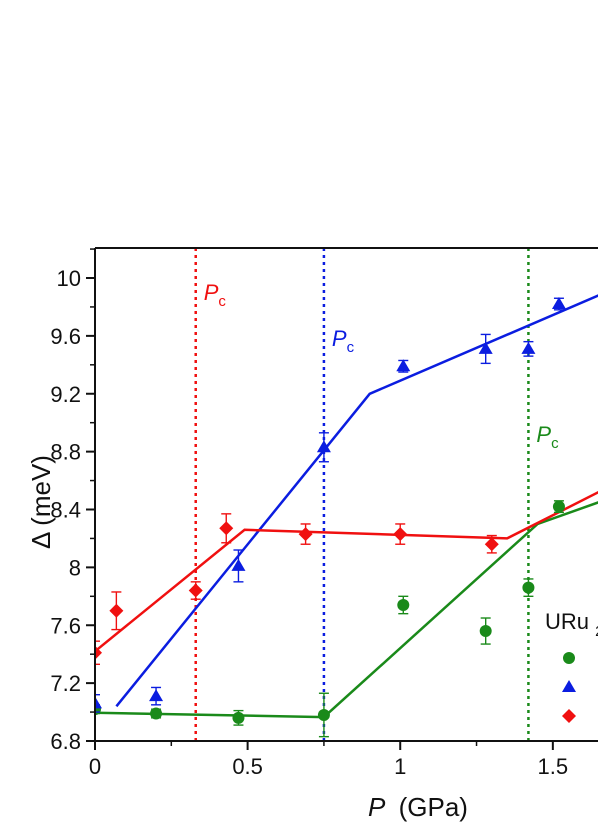  What do you see at coordinates (400, 766) in the screenshot?
I see `x-tick-label: 1` at bounding box center [400, 766].